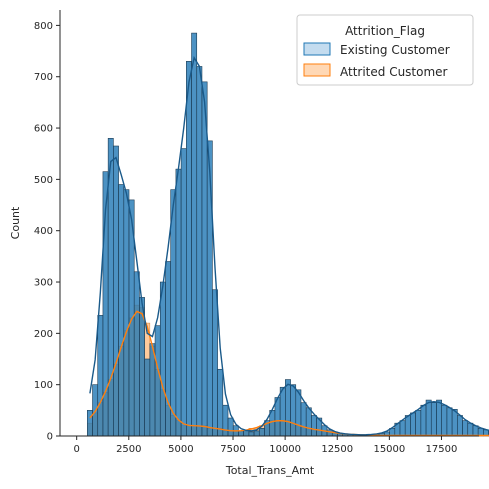  I want to click on y-tick-label: 300, so click(43, 283).